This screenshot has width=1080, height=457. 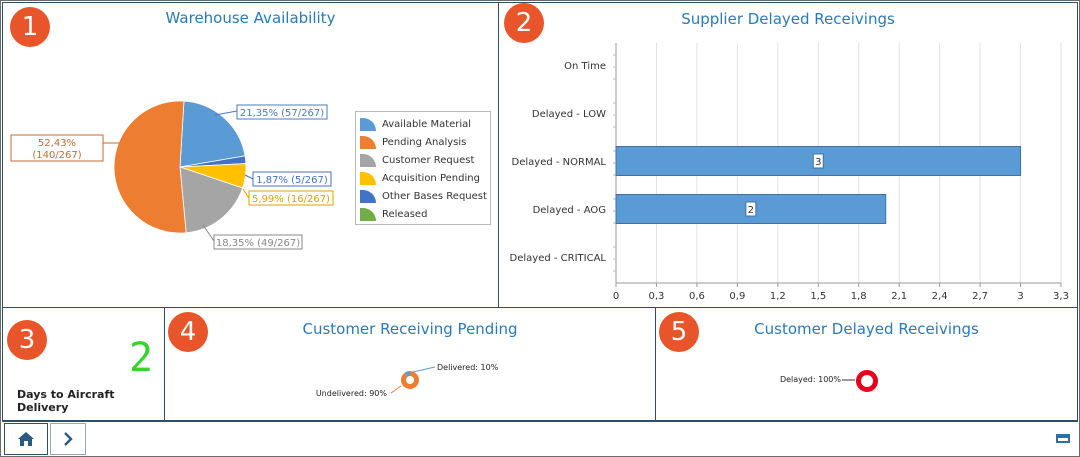 I want to click on pie-data-label: 1,87% (5/267), so click(x=292, y=180).